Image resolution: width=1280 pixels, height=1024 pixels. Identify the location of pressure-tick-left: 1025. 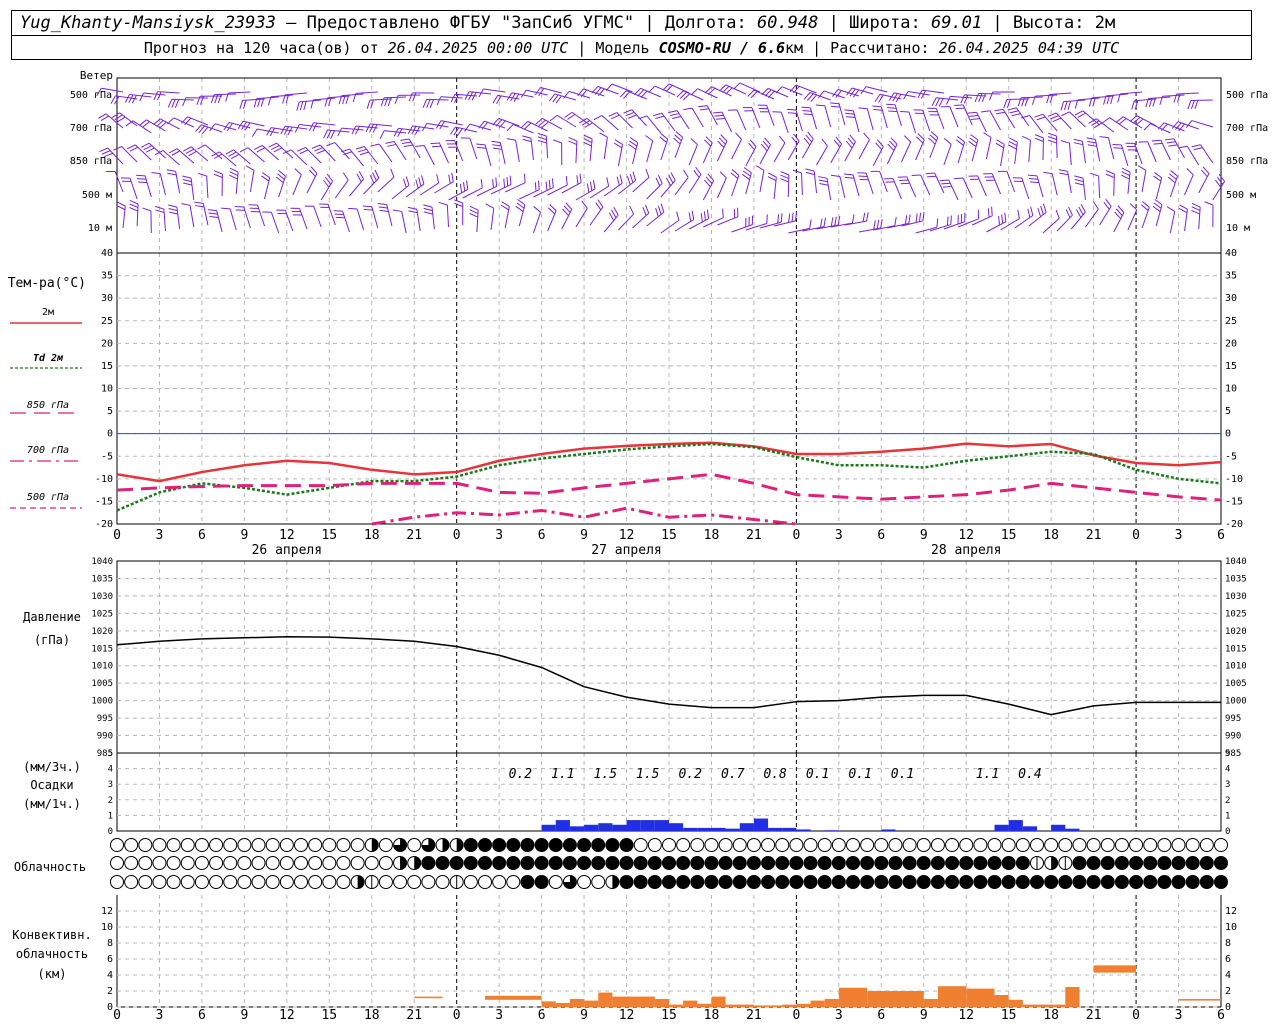
(102, 614).